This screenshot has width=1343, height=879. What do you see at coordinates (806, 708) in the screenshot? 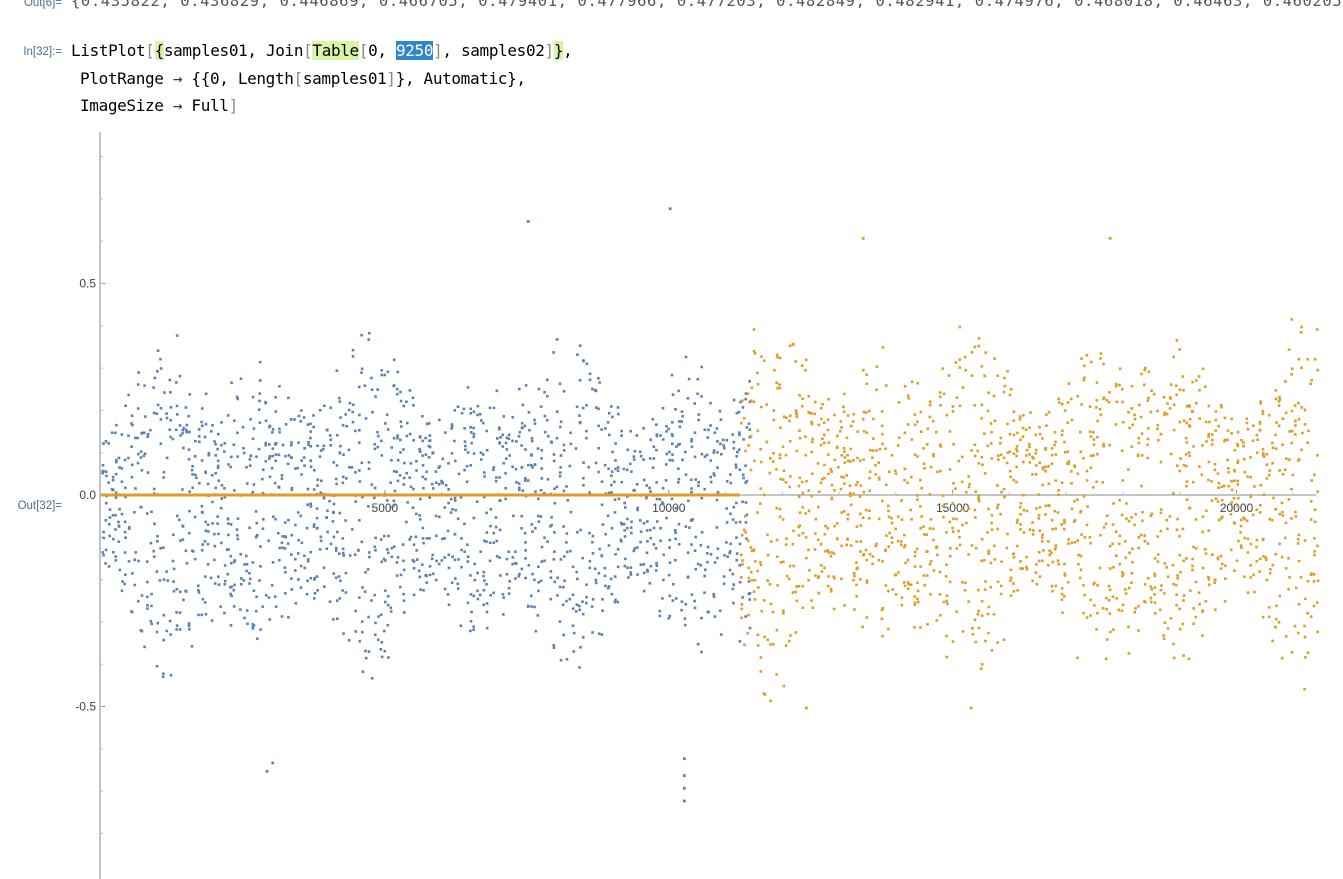
I see `outlier-point` at bounding box center [806, 708].